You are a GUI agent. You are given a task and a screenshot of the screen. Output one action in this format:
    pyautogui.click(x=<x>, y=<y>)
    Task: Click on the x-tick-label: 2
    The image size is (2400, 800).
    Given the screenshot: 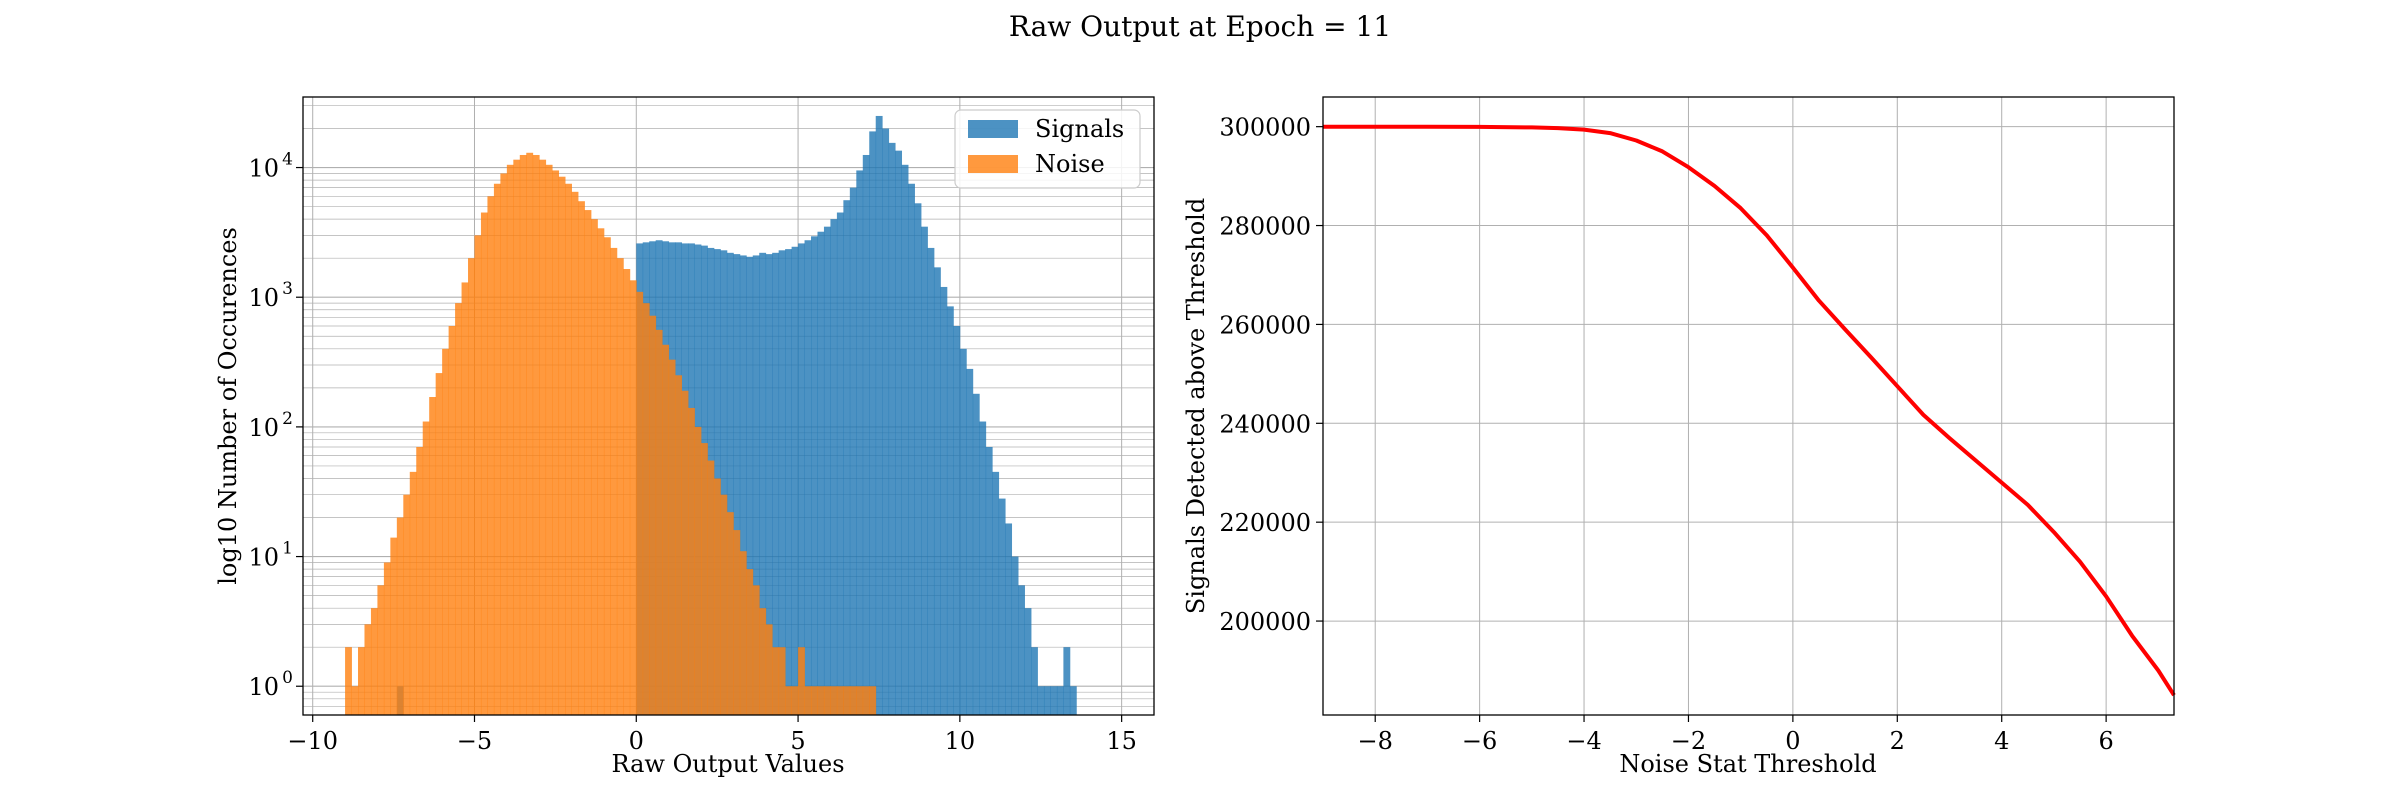 What is the action you would take?
    pyautogui.click(x=1897, y=741)
    